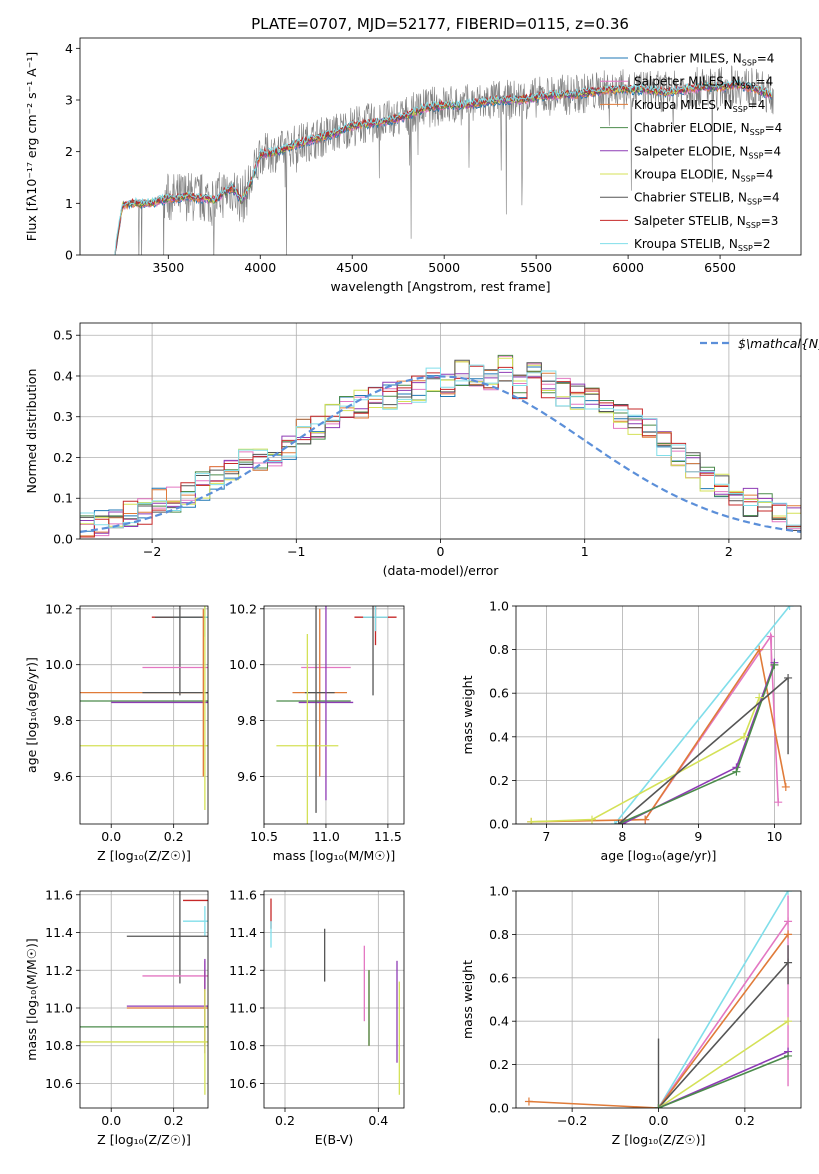 The image size is (819, 1174). What do you see at coordinates (69, 203) in the screenshot?
I see `y-tick-label: 1` at bounding box center [69, 203].